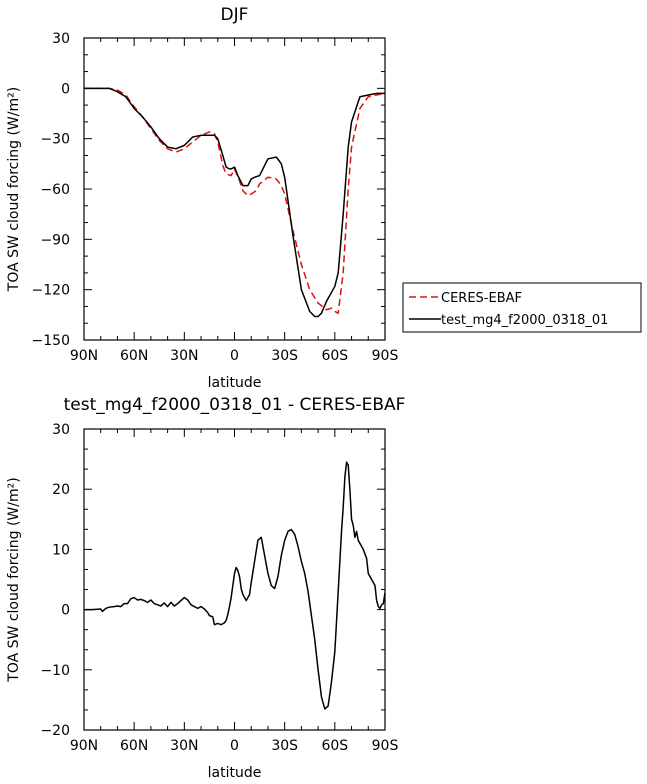  I want to click on chart-title: DJF, so click(235, 15).